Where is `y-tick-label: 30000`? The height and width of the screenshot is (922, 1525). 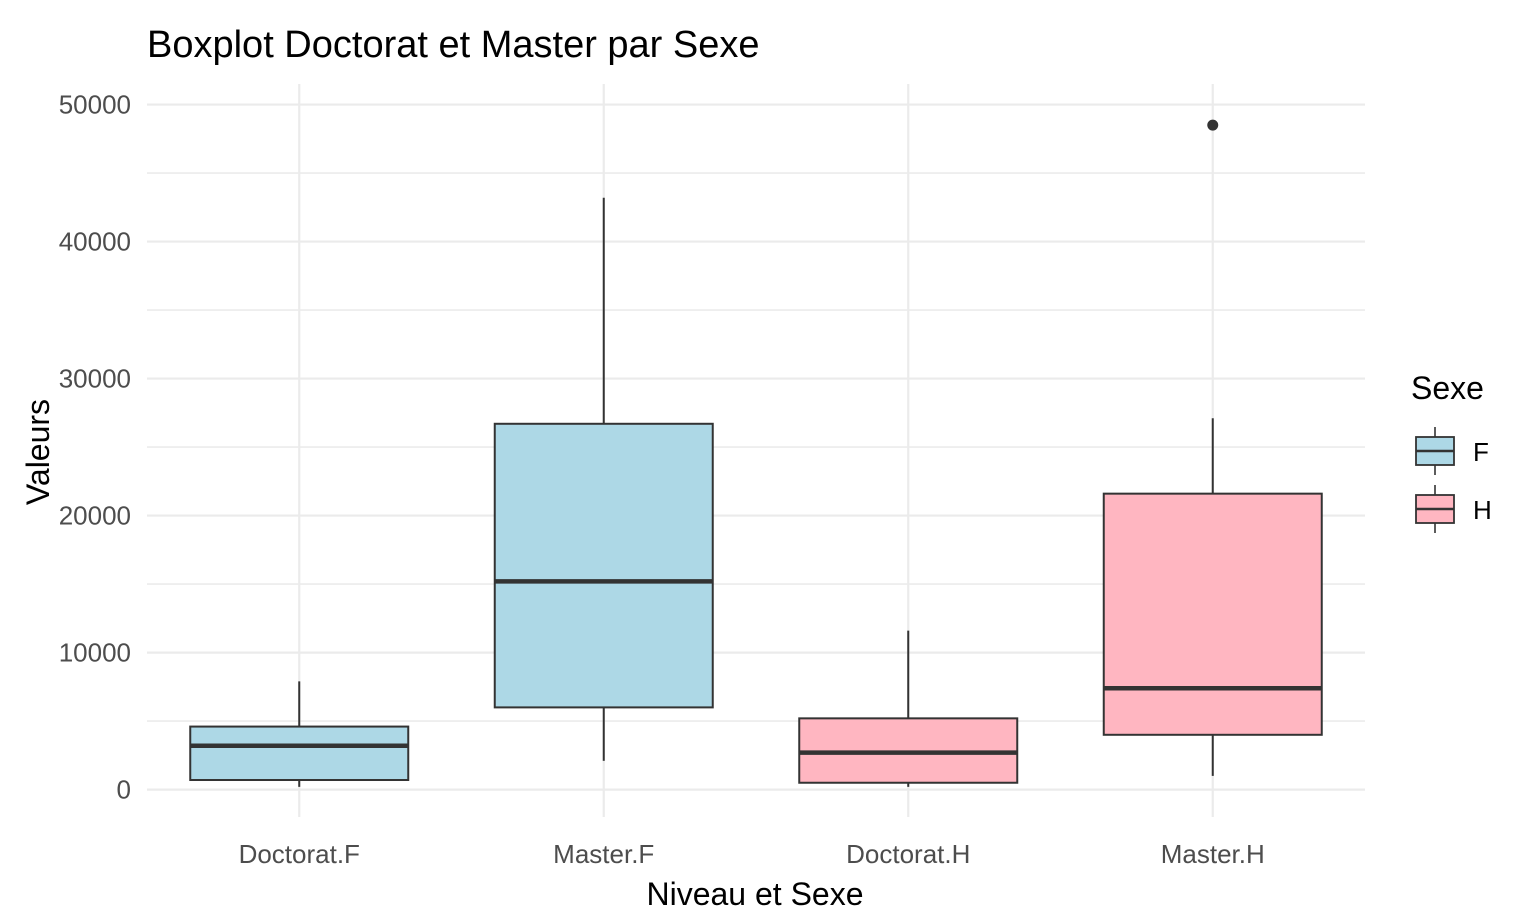
y-tick-label: 30000 is located at coordinates (95, 379).